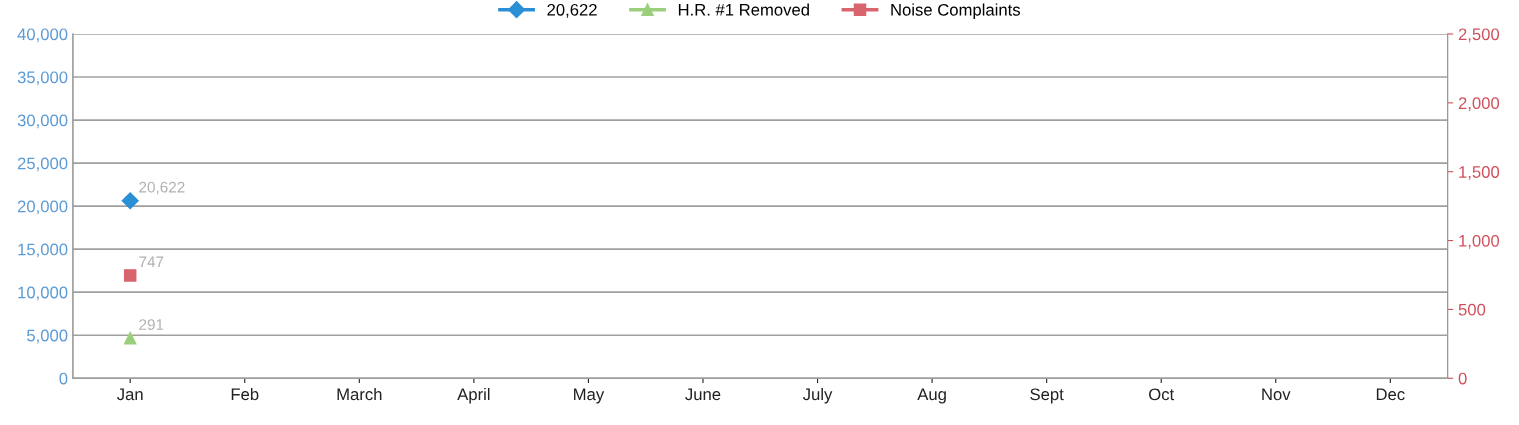 This screenshot has height=425, width=1519. I want to click on x-tick-label: Dec, so click(1390, 394).